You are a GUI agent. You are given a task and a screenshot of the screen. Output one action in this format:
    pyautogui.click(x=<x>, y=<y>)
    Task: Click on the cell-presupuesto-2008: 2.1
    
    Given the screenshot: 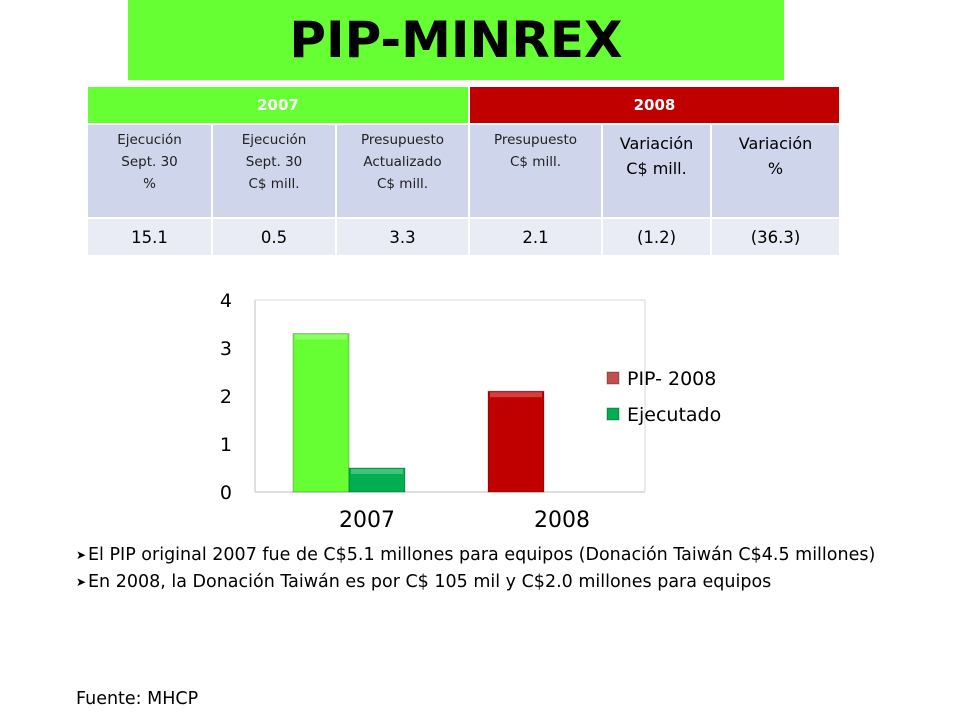 What is the action you would take?
    pyautogui.click(x=536, y=237)
    